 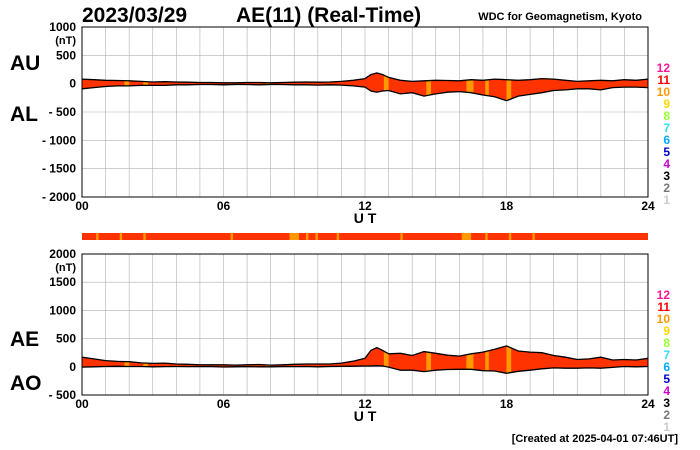 I want to click on panel2-legend-label: 9, so click(x=666, y=331).